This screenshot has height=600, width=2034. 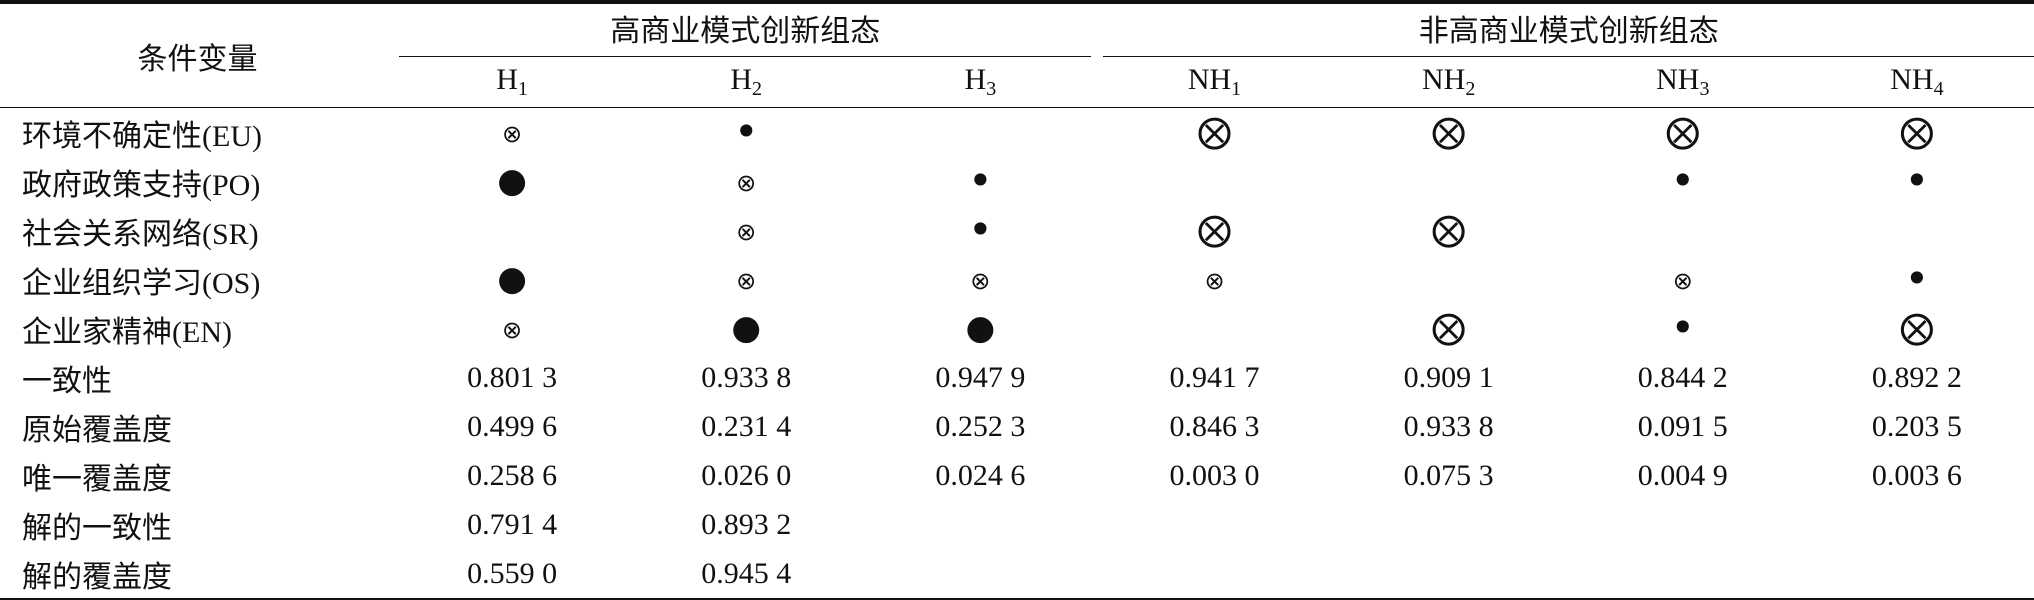 I want to click on cell-value: 0.945 4, so click(x=746, y=573).